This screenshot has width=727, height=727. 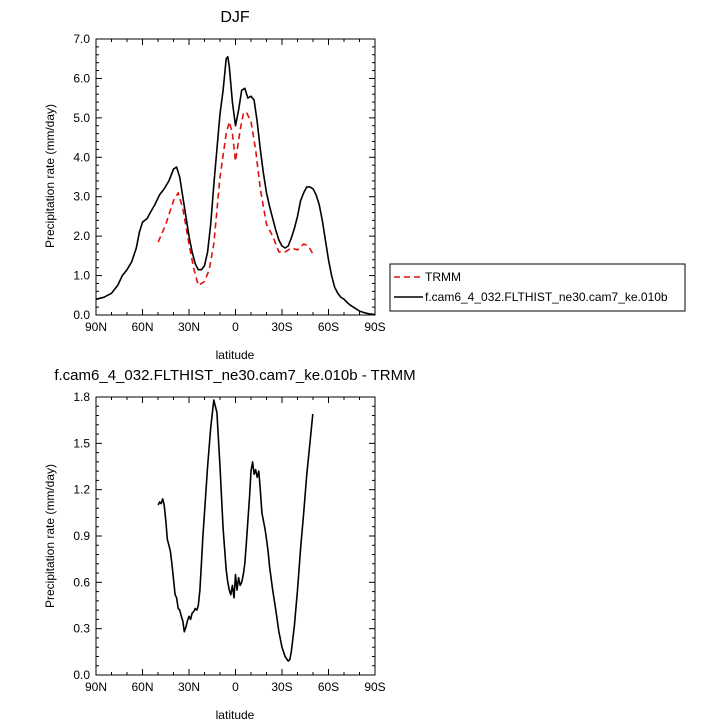 I want to click on y-tick-label: 0.3, so click(x=81, y=629).